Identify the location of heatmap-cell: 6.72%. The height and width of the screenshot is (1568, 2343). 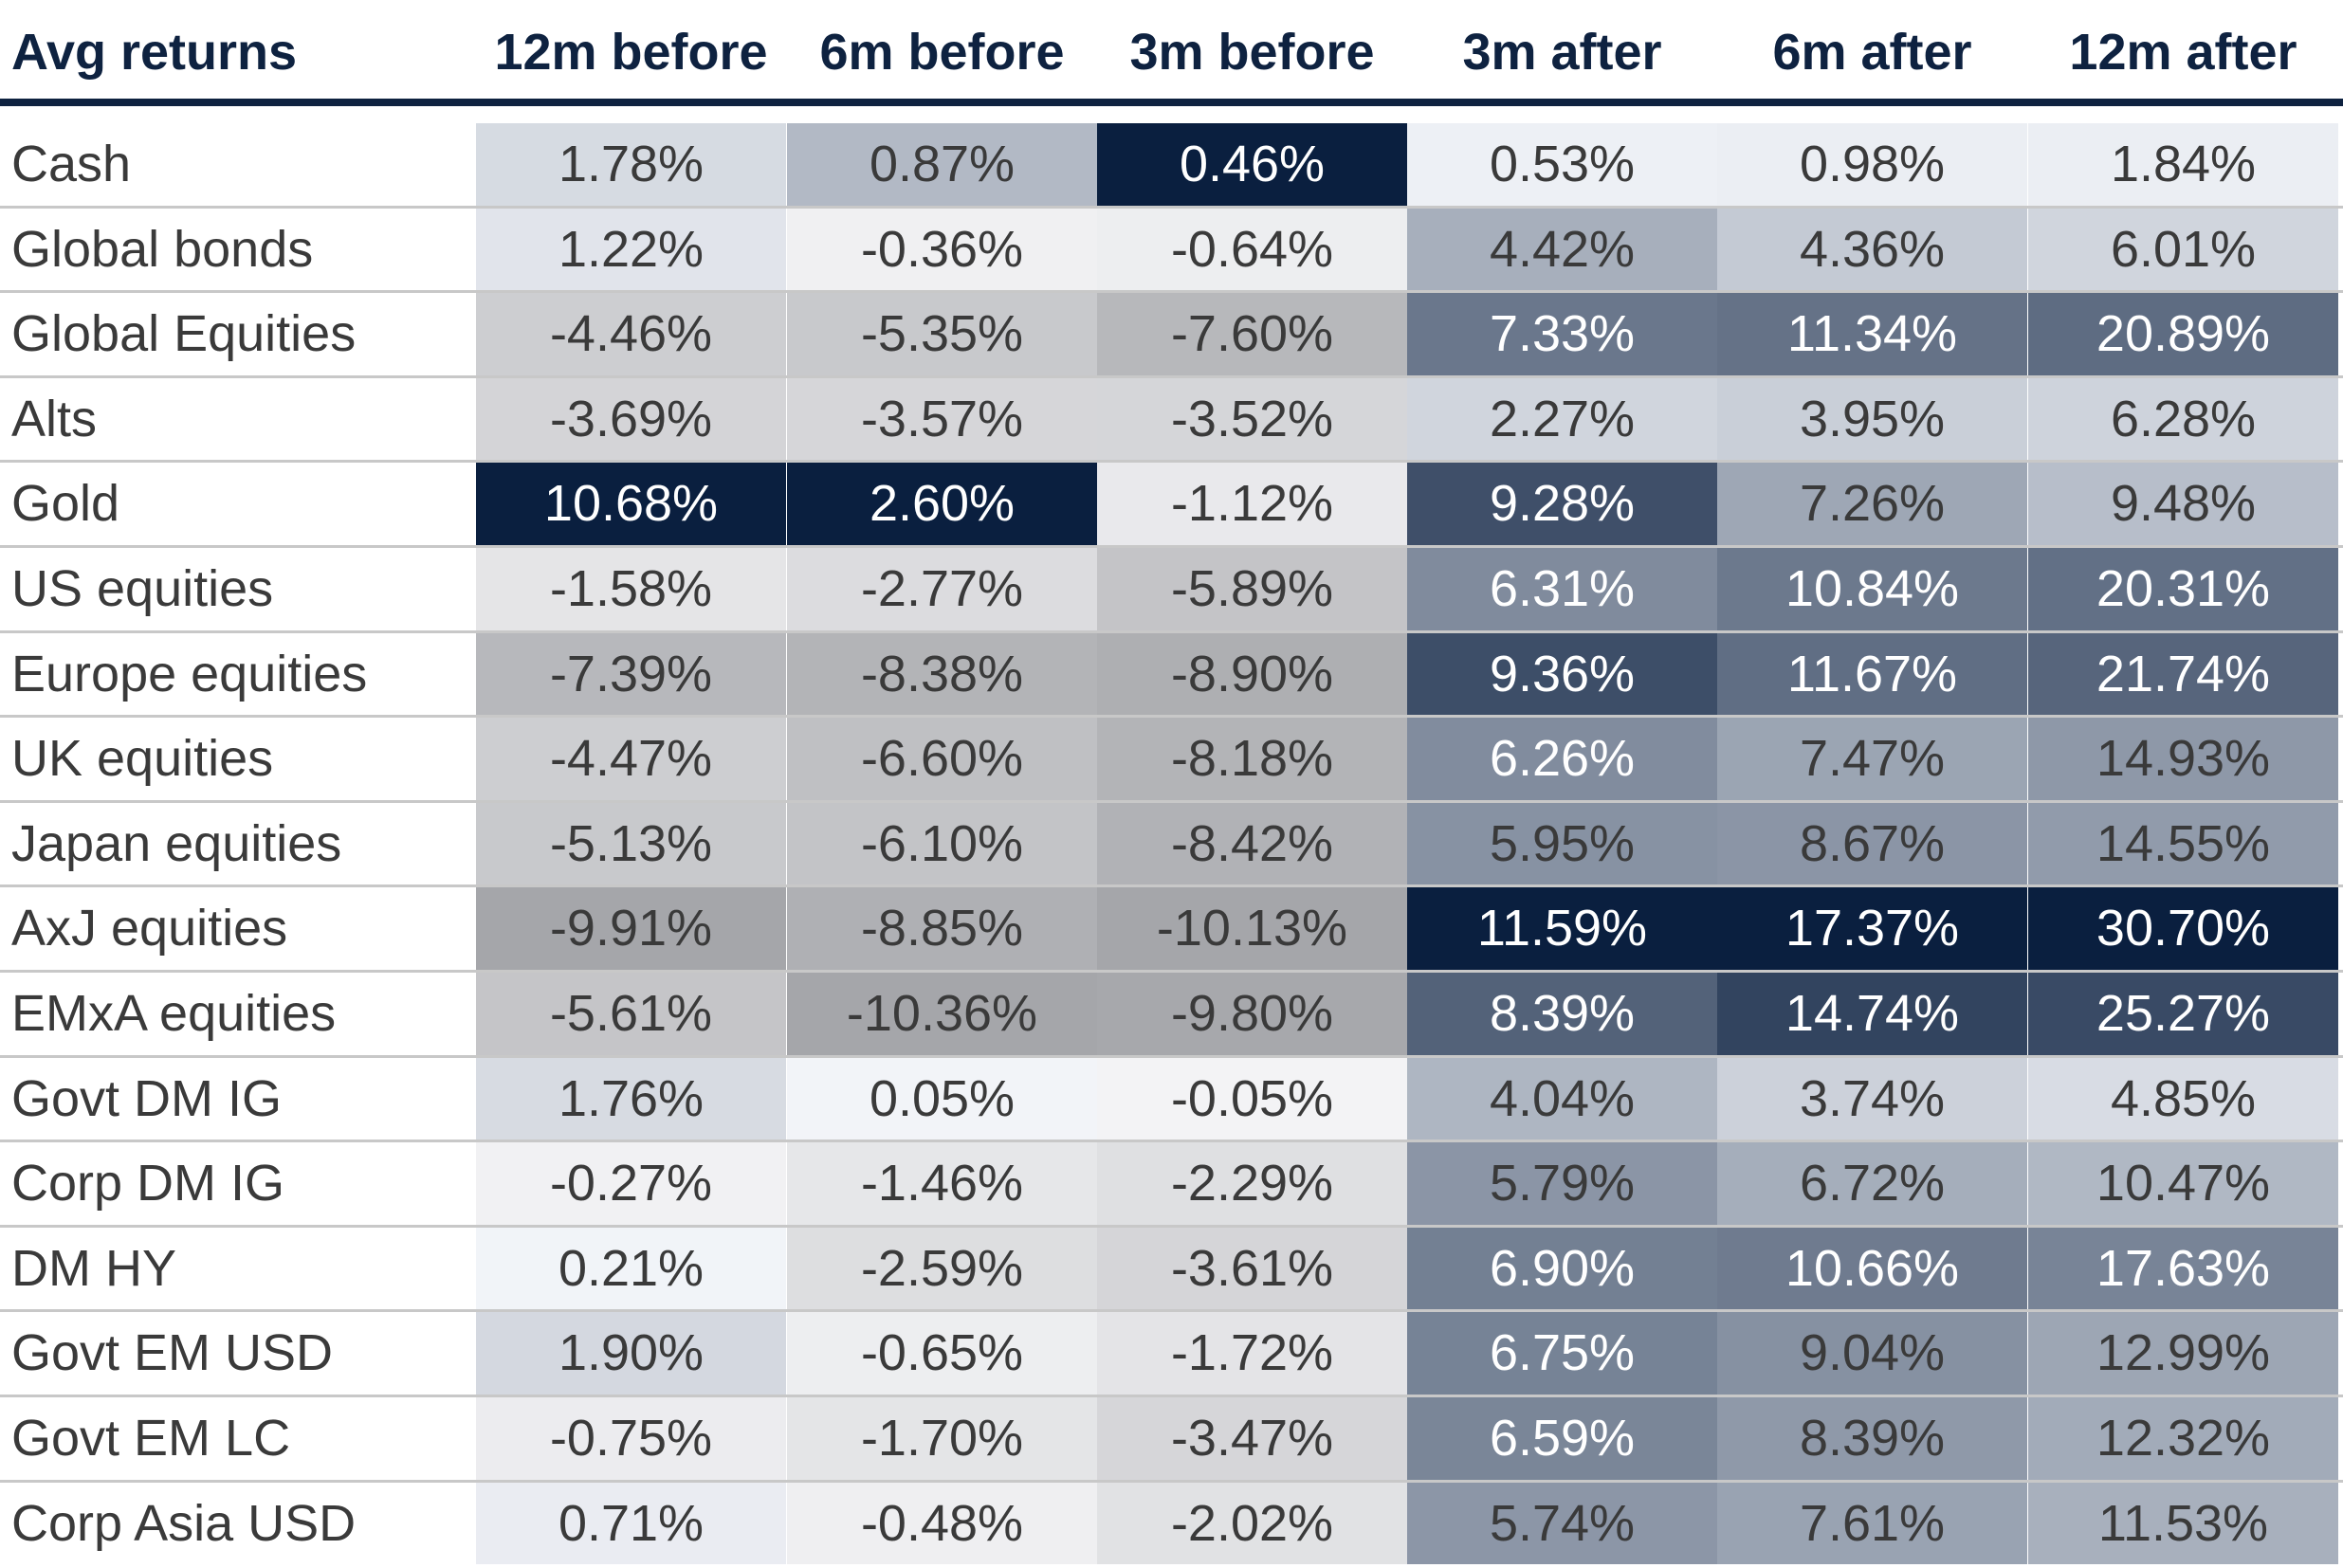
(1872, 1183).